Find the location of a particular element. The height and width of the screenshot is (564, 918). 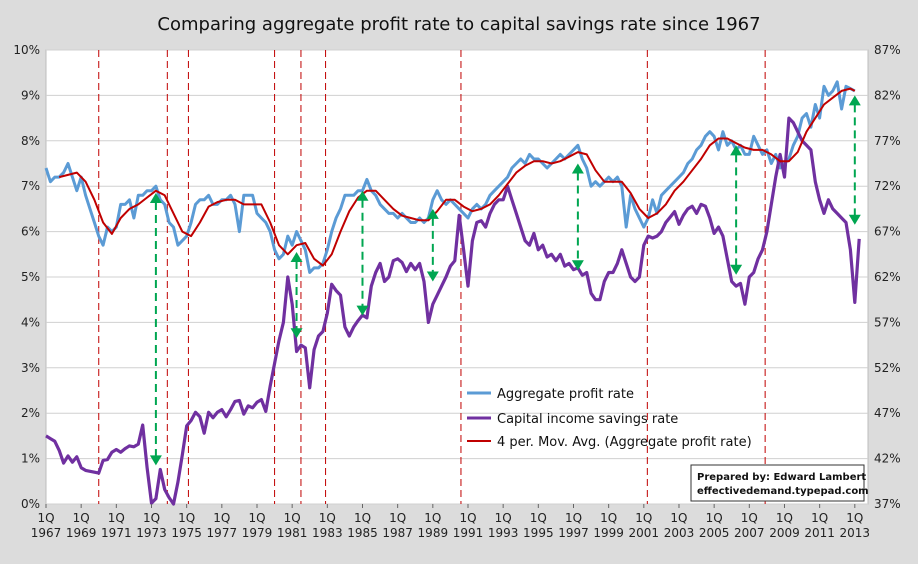

x-tick-year: 1973 is located at coordinates (151, 533).